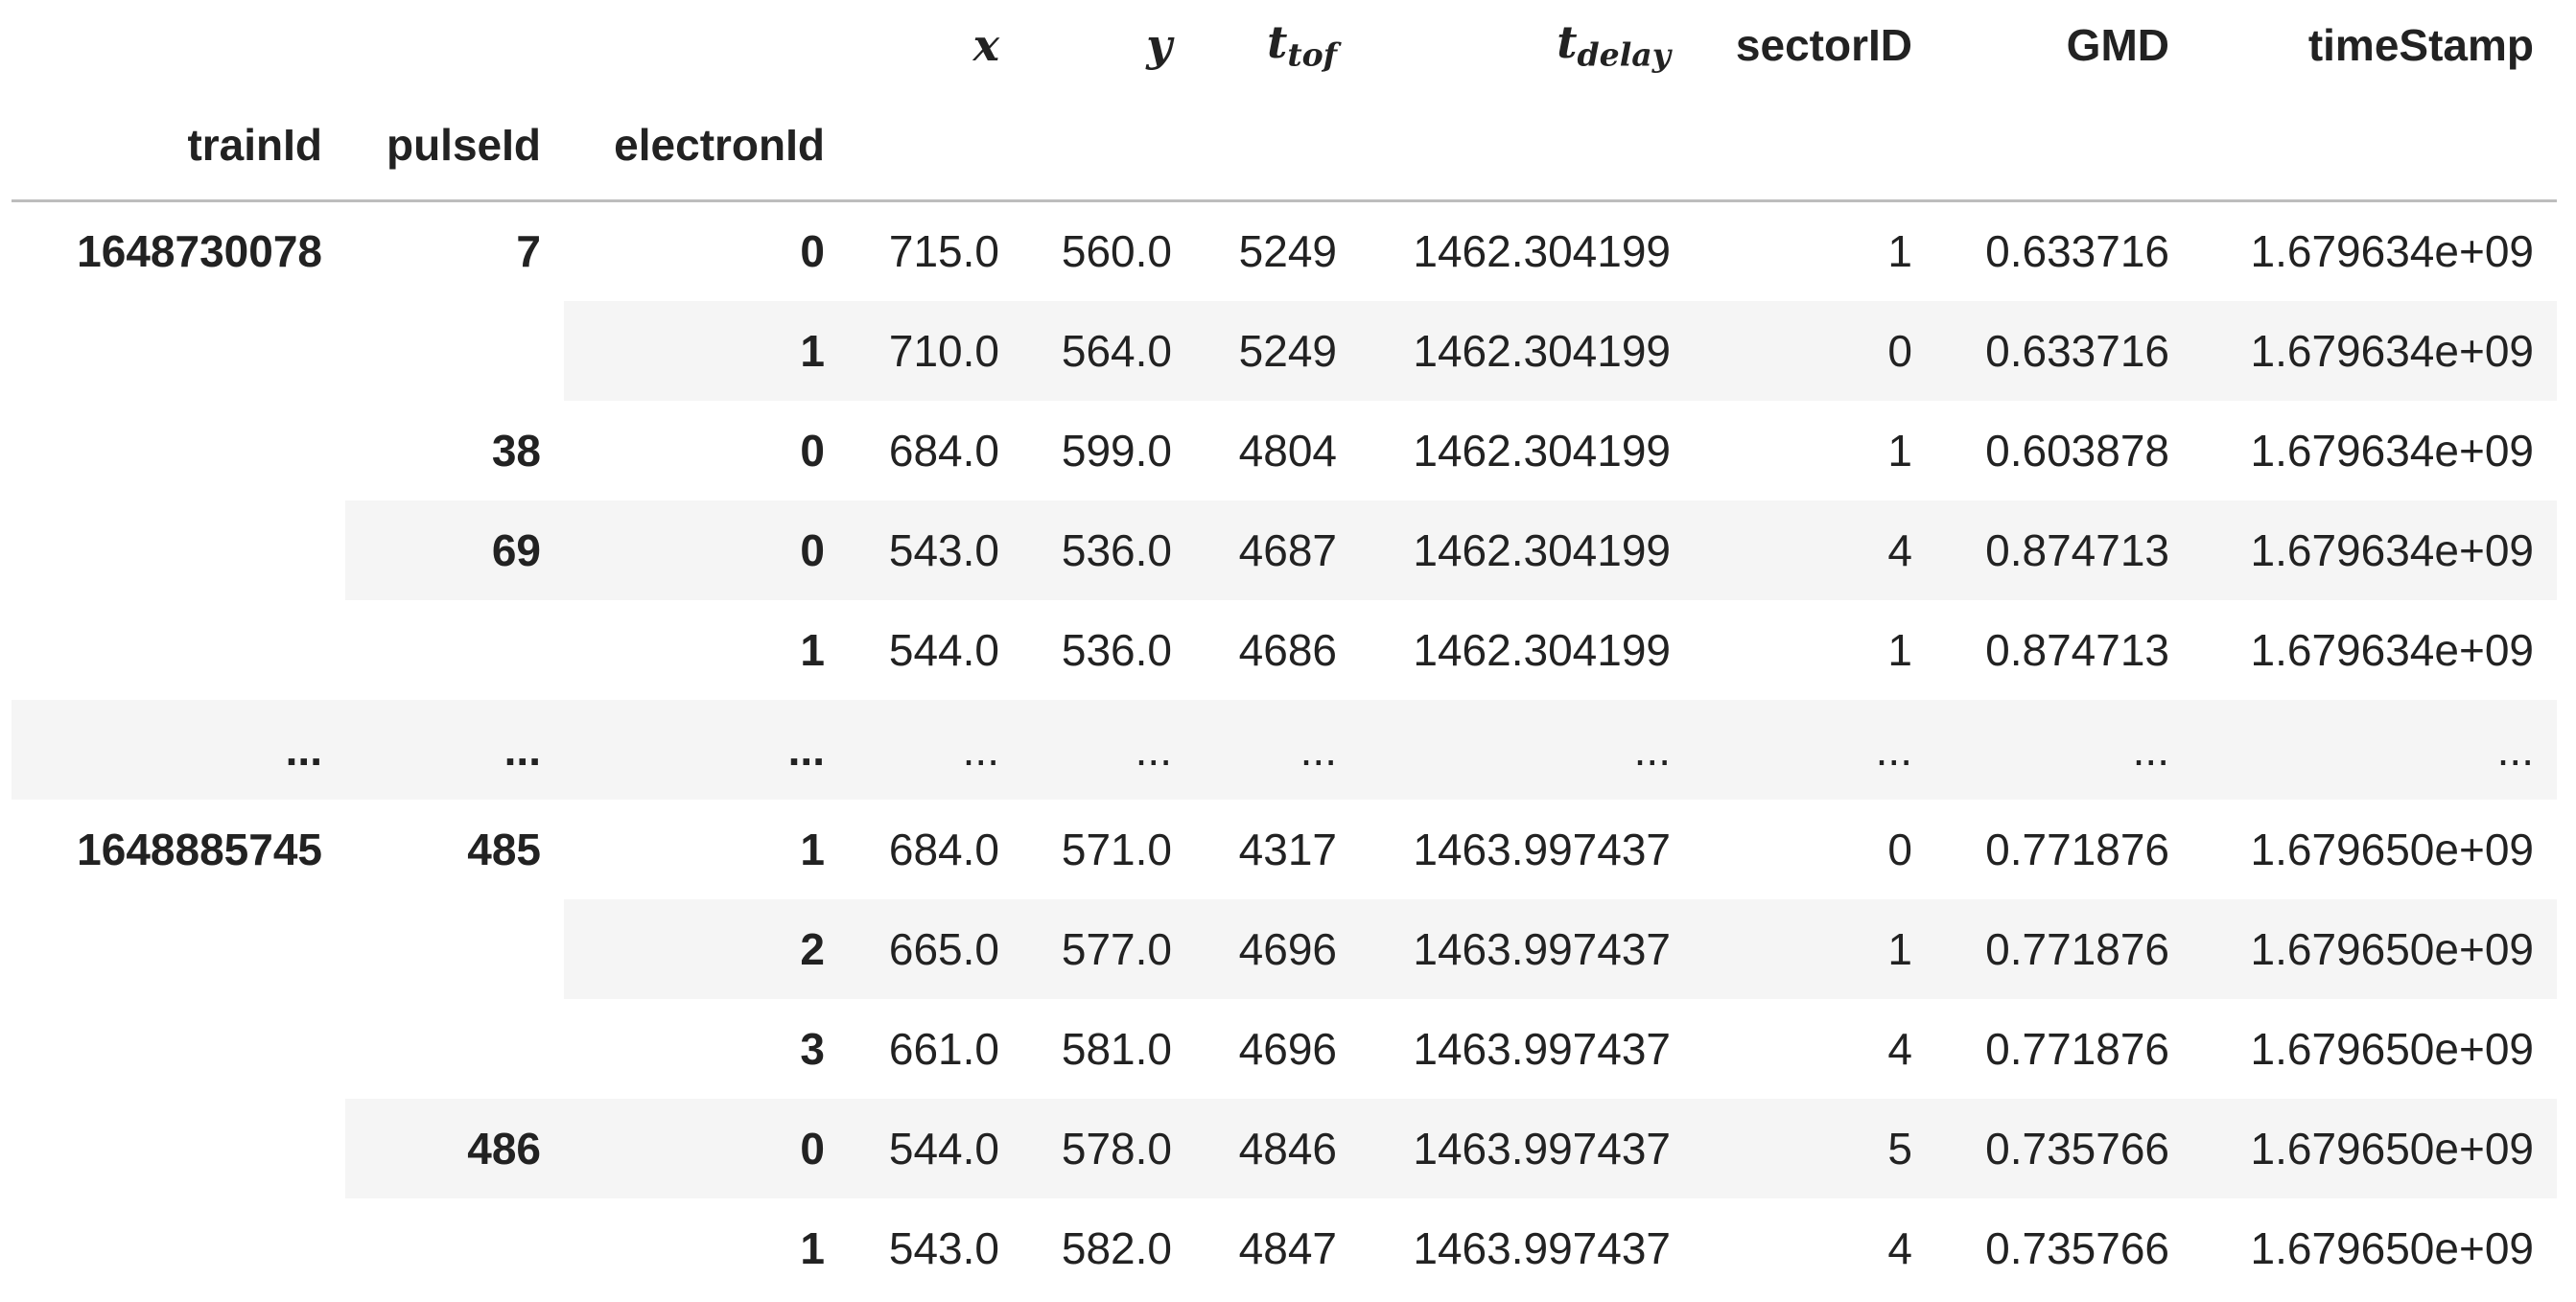 The height and width of the screenshot is (1302, 2576). Describe the element at coordinates (463, 145) in the screenshot. I see `index-header-pulseid: pulseId` at that location.